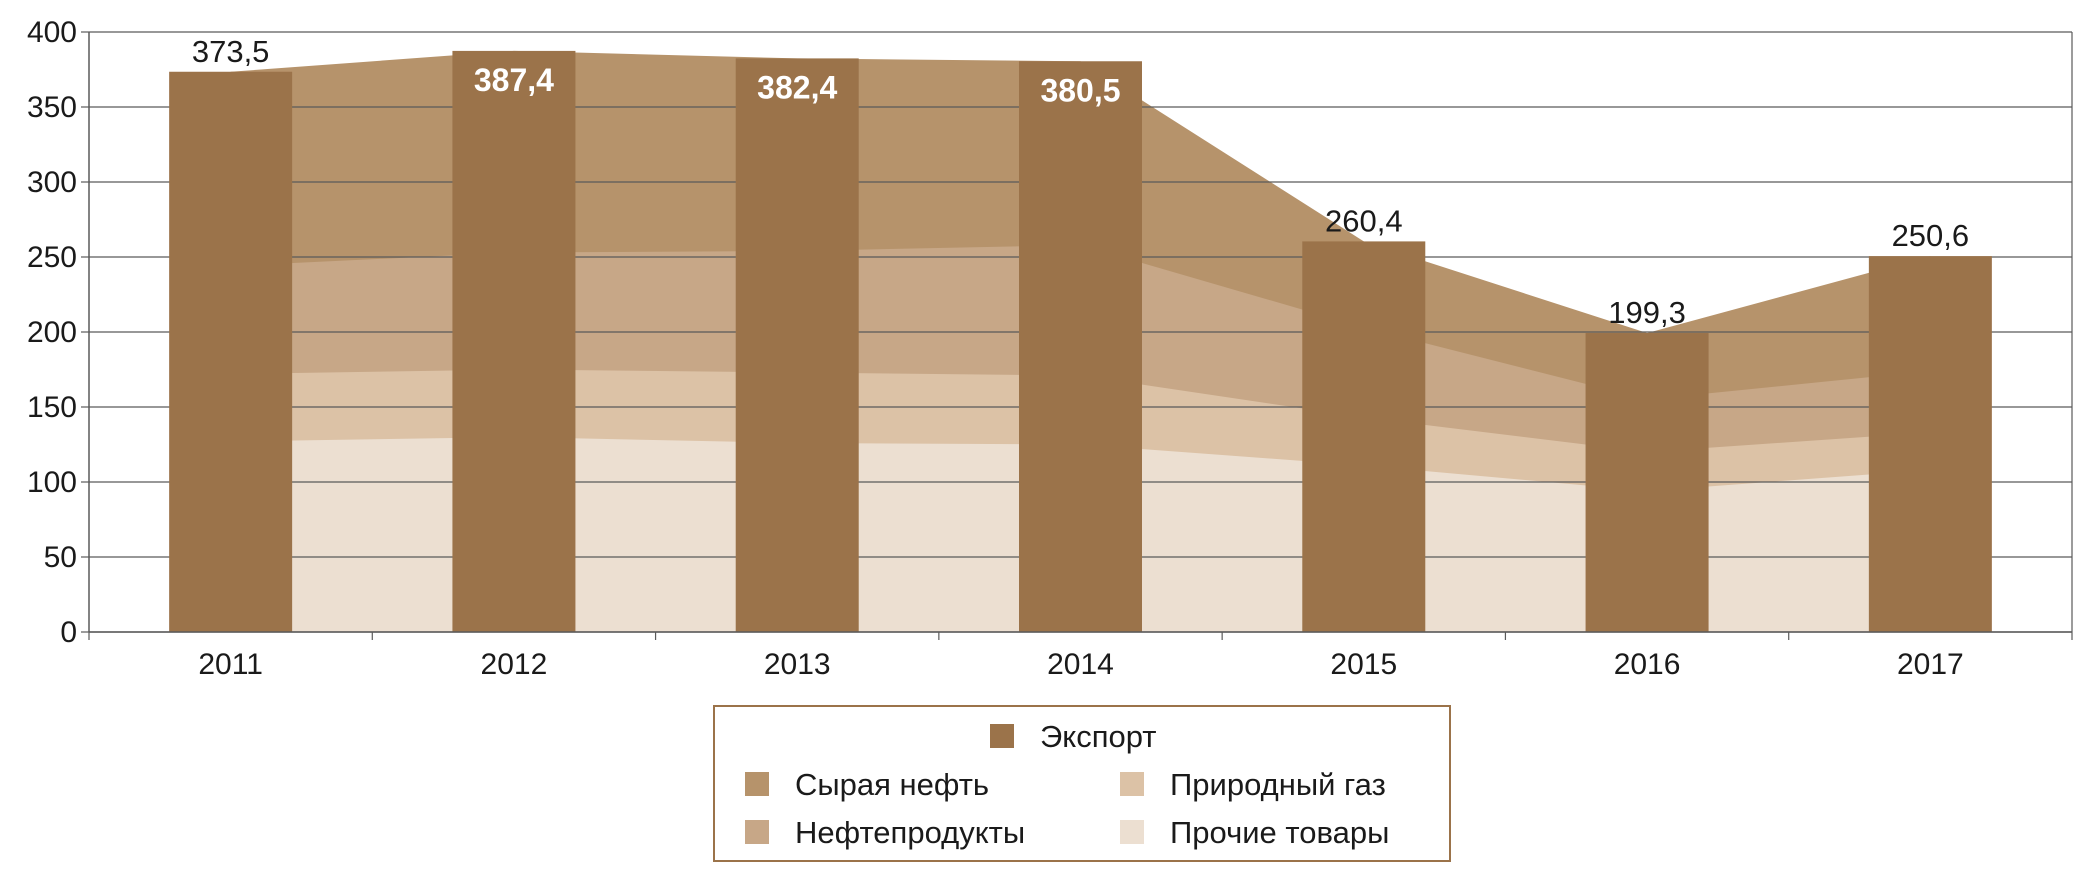 Image resolution: width=2094 pixels, height=877 pixels. I want to click on data-label: 380,5, so click(1080, 90).